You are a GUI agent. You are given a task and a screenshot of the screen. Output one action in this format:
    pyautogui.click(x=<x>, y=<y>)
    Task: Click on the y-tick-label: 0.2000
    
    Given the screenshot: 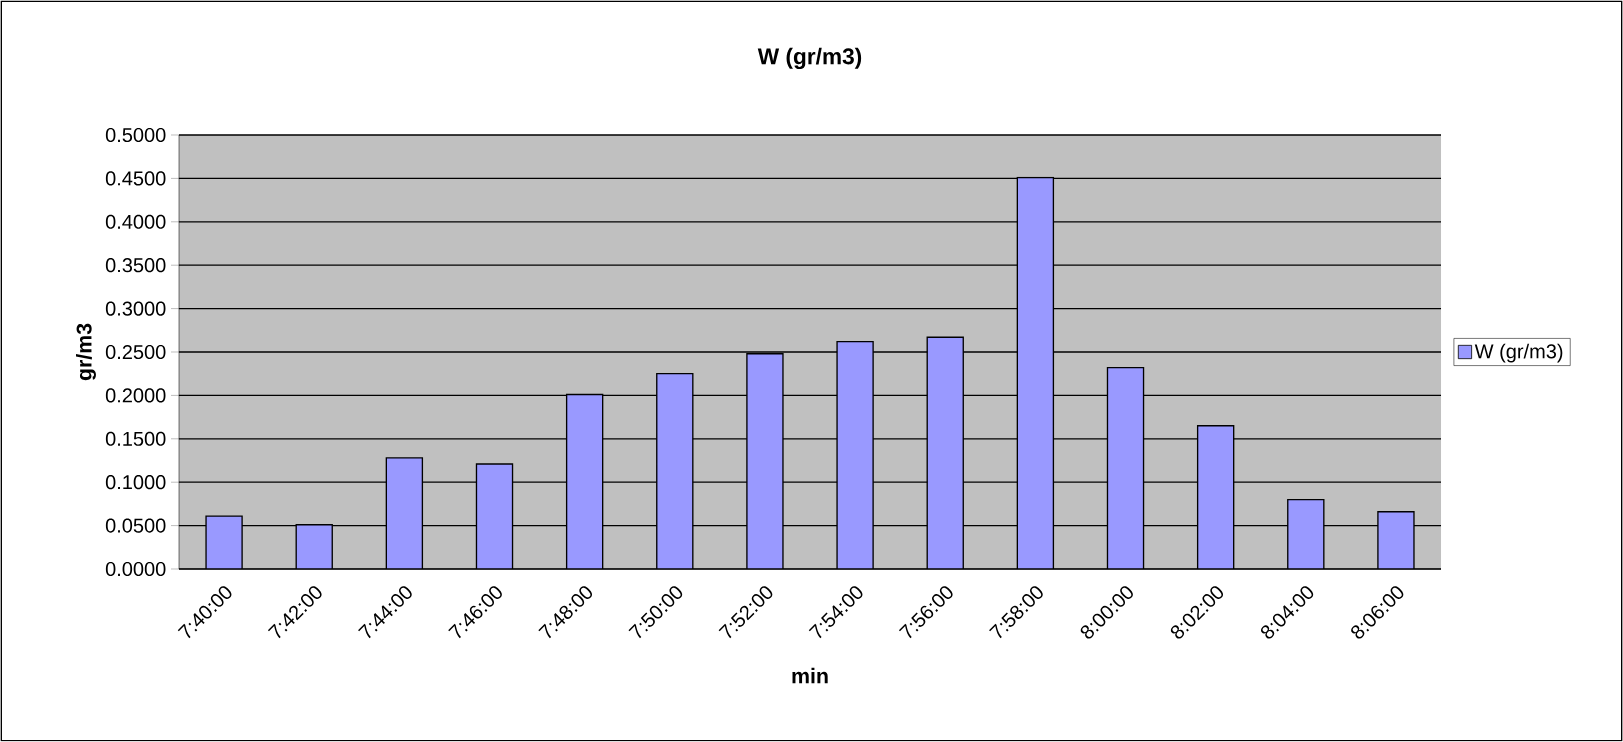 What is the action you would take?
    pyautogui.click(x=135, y=395)
    